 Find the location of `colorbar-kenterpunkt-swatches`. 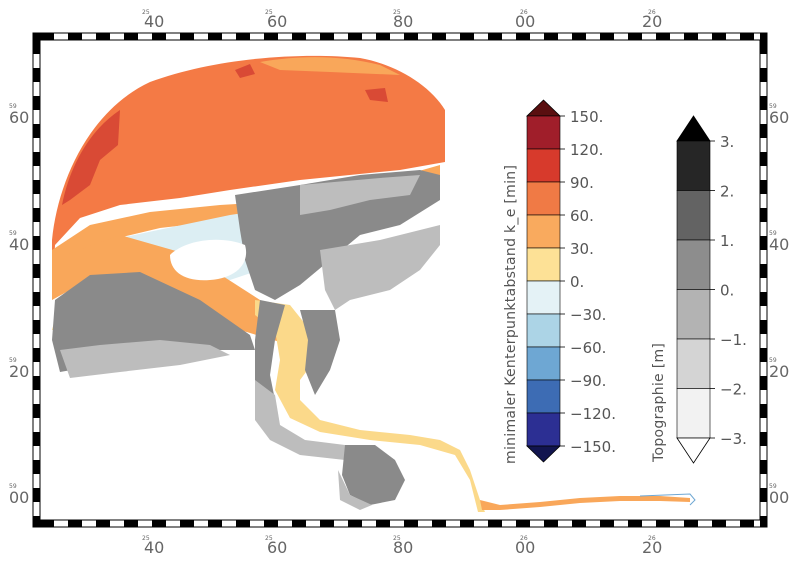

colorbar-kenterpunkt-swatches is located at coordinates (543, 281).